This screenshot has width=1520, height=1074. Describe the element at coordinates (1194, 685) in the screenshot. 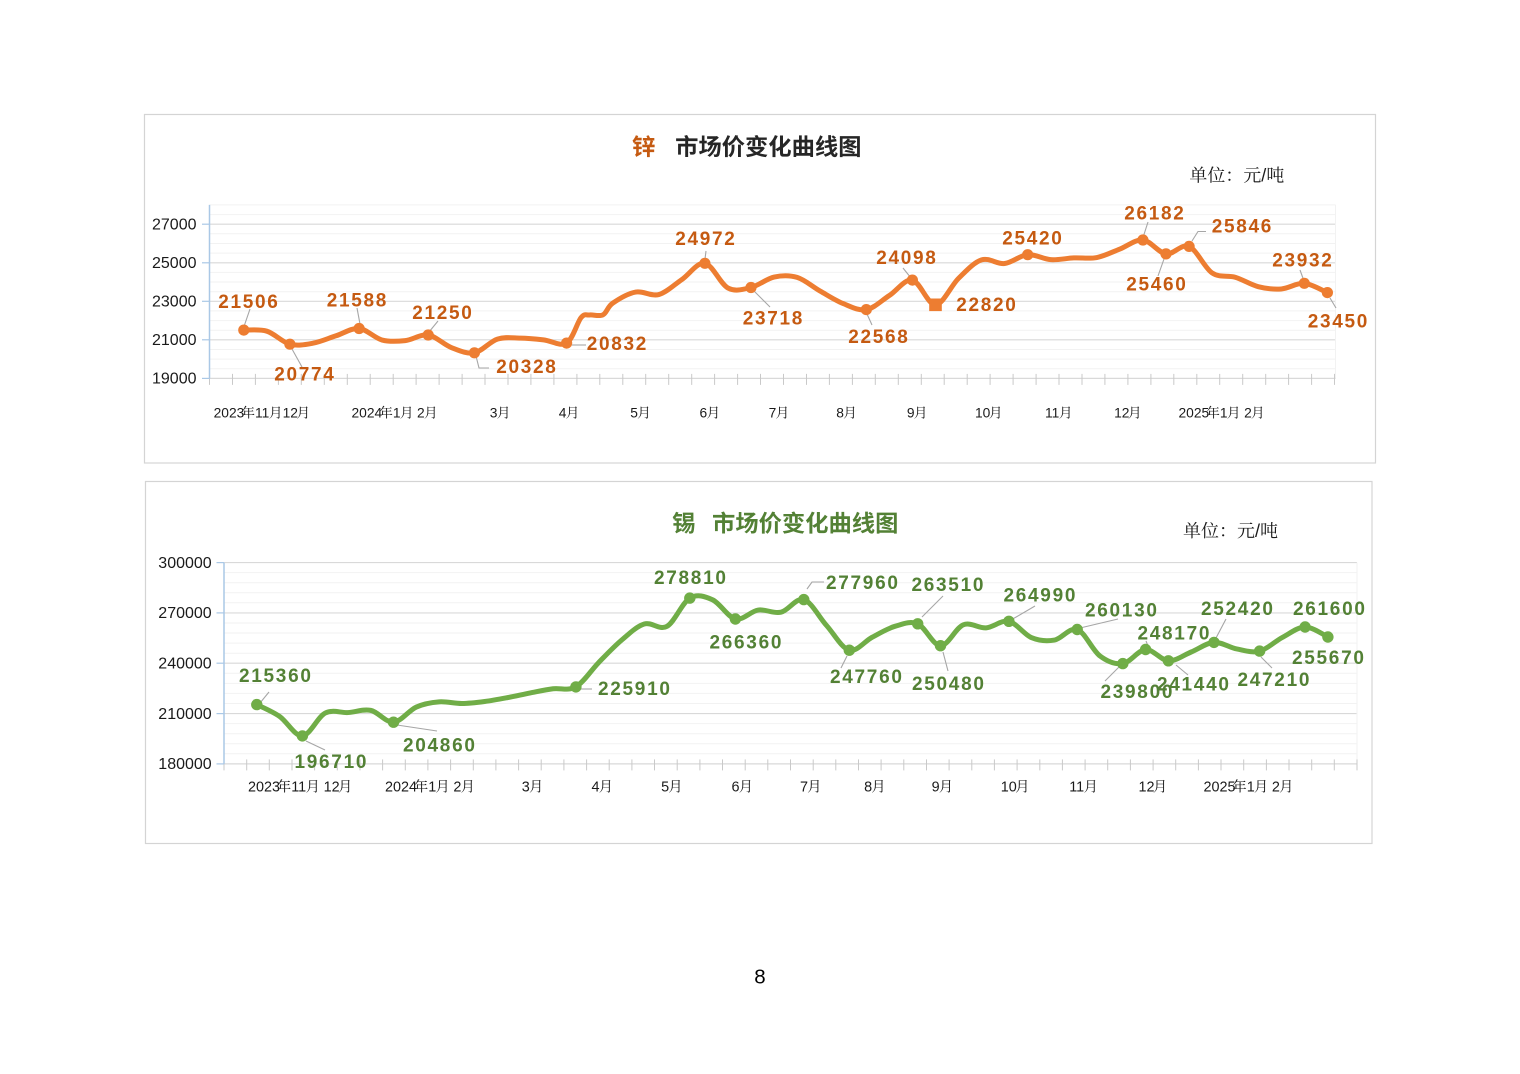

I see `svg-text: 241440` at that location.